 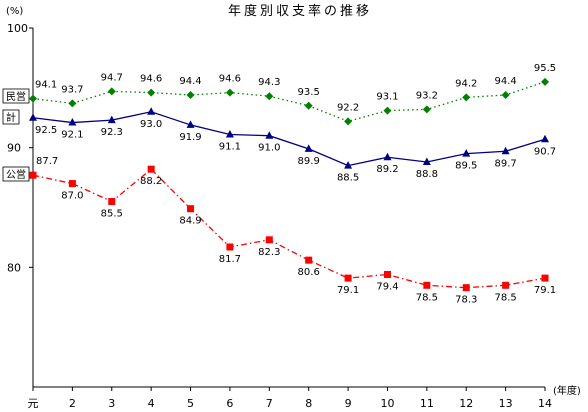 What do you see at coordinates (14, 267) in the screenshot?
I see `y-tick-label: 80` at bounding box center [14, 267].